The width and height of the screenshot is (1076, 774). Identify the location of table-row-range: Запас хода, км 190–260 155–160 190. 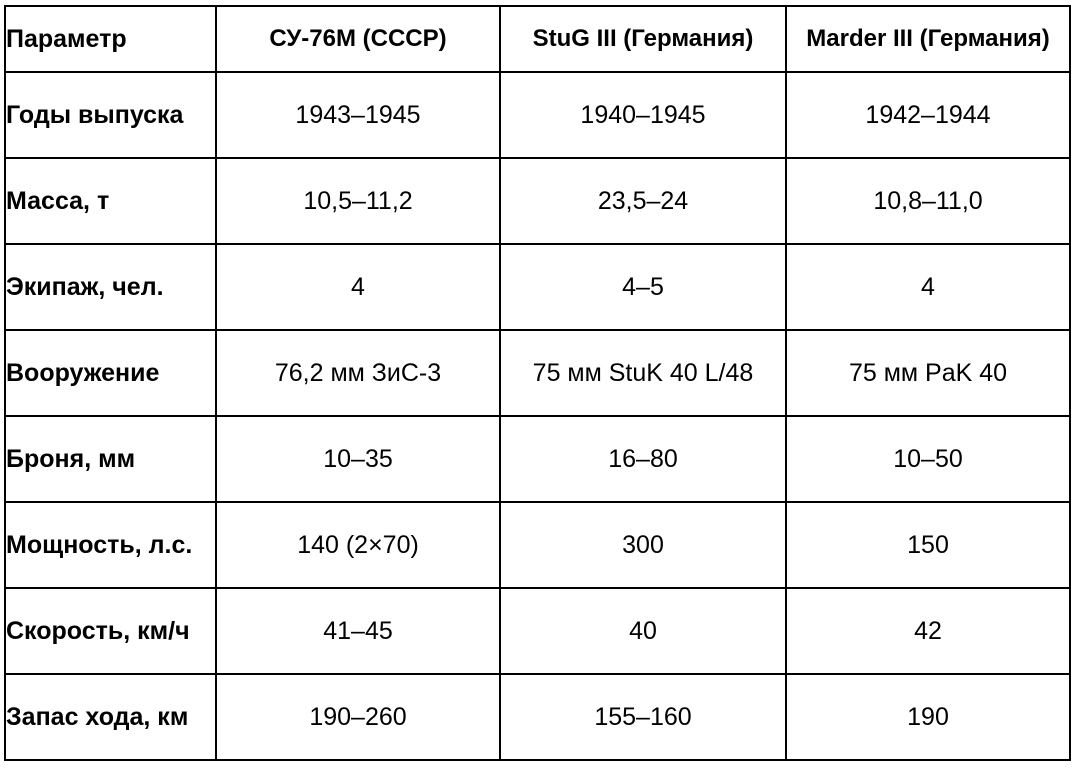
(537, 717).